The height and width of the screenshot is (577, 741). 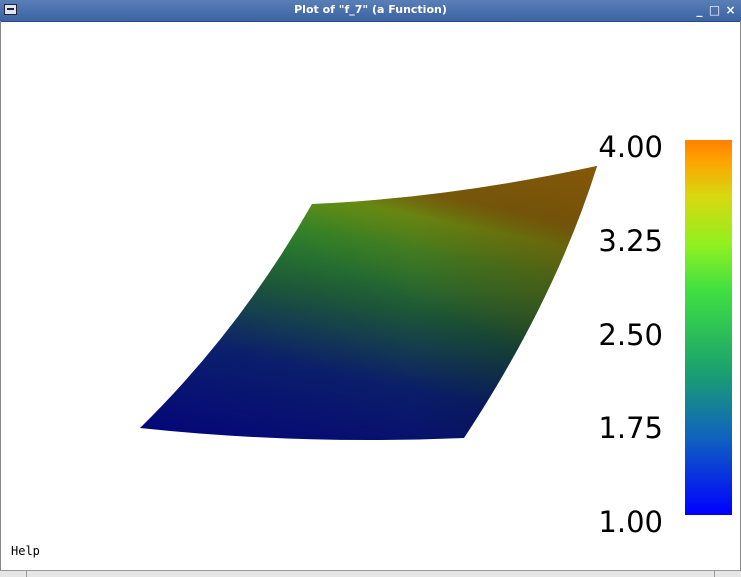 I want to click on window-menu-icon, so click(x=10, y=9).